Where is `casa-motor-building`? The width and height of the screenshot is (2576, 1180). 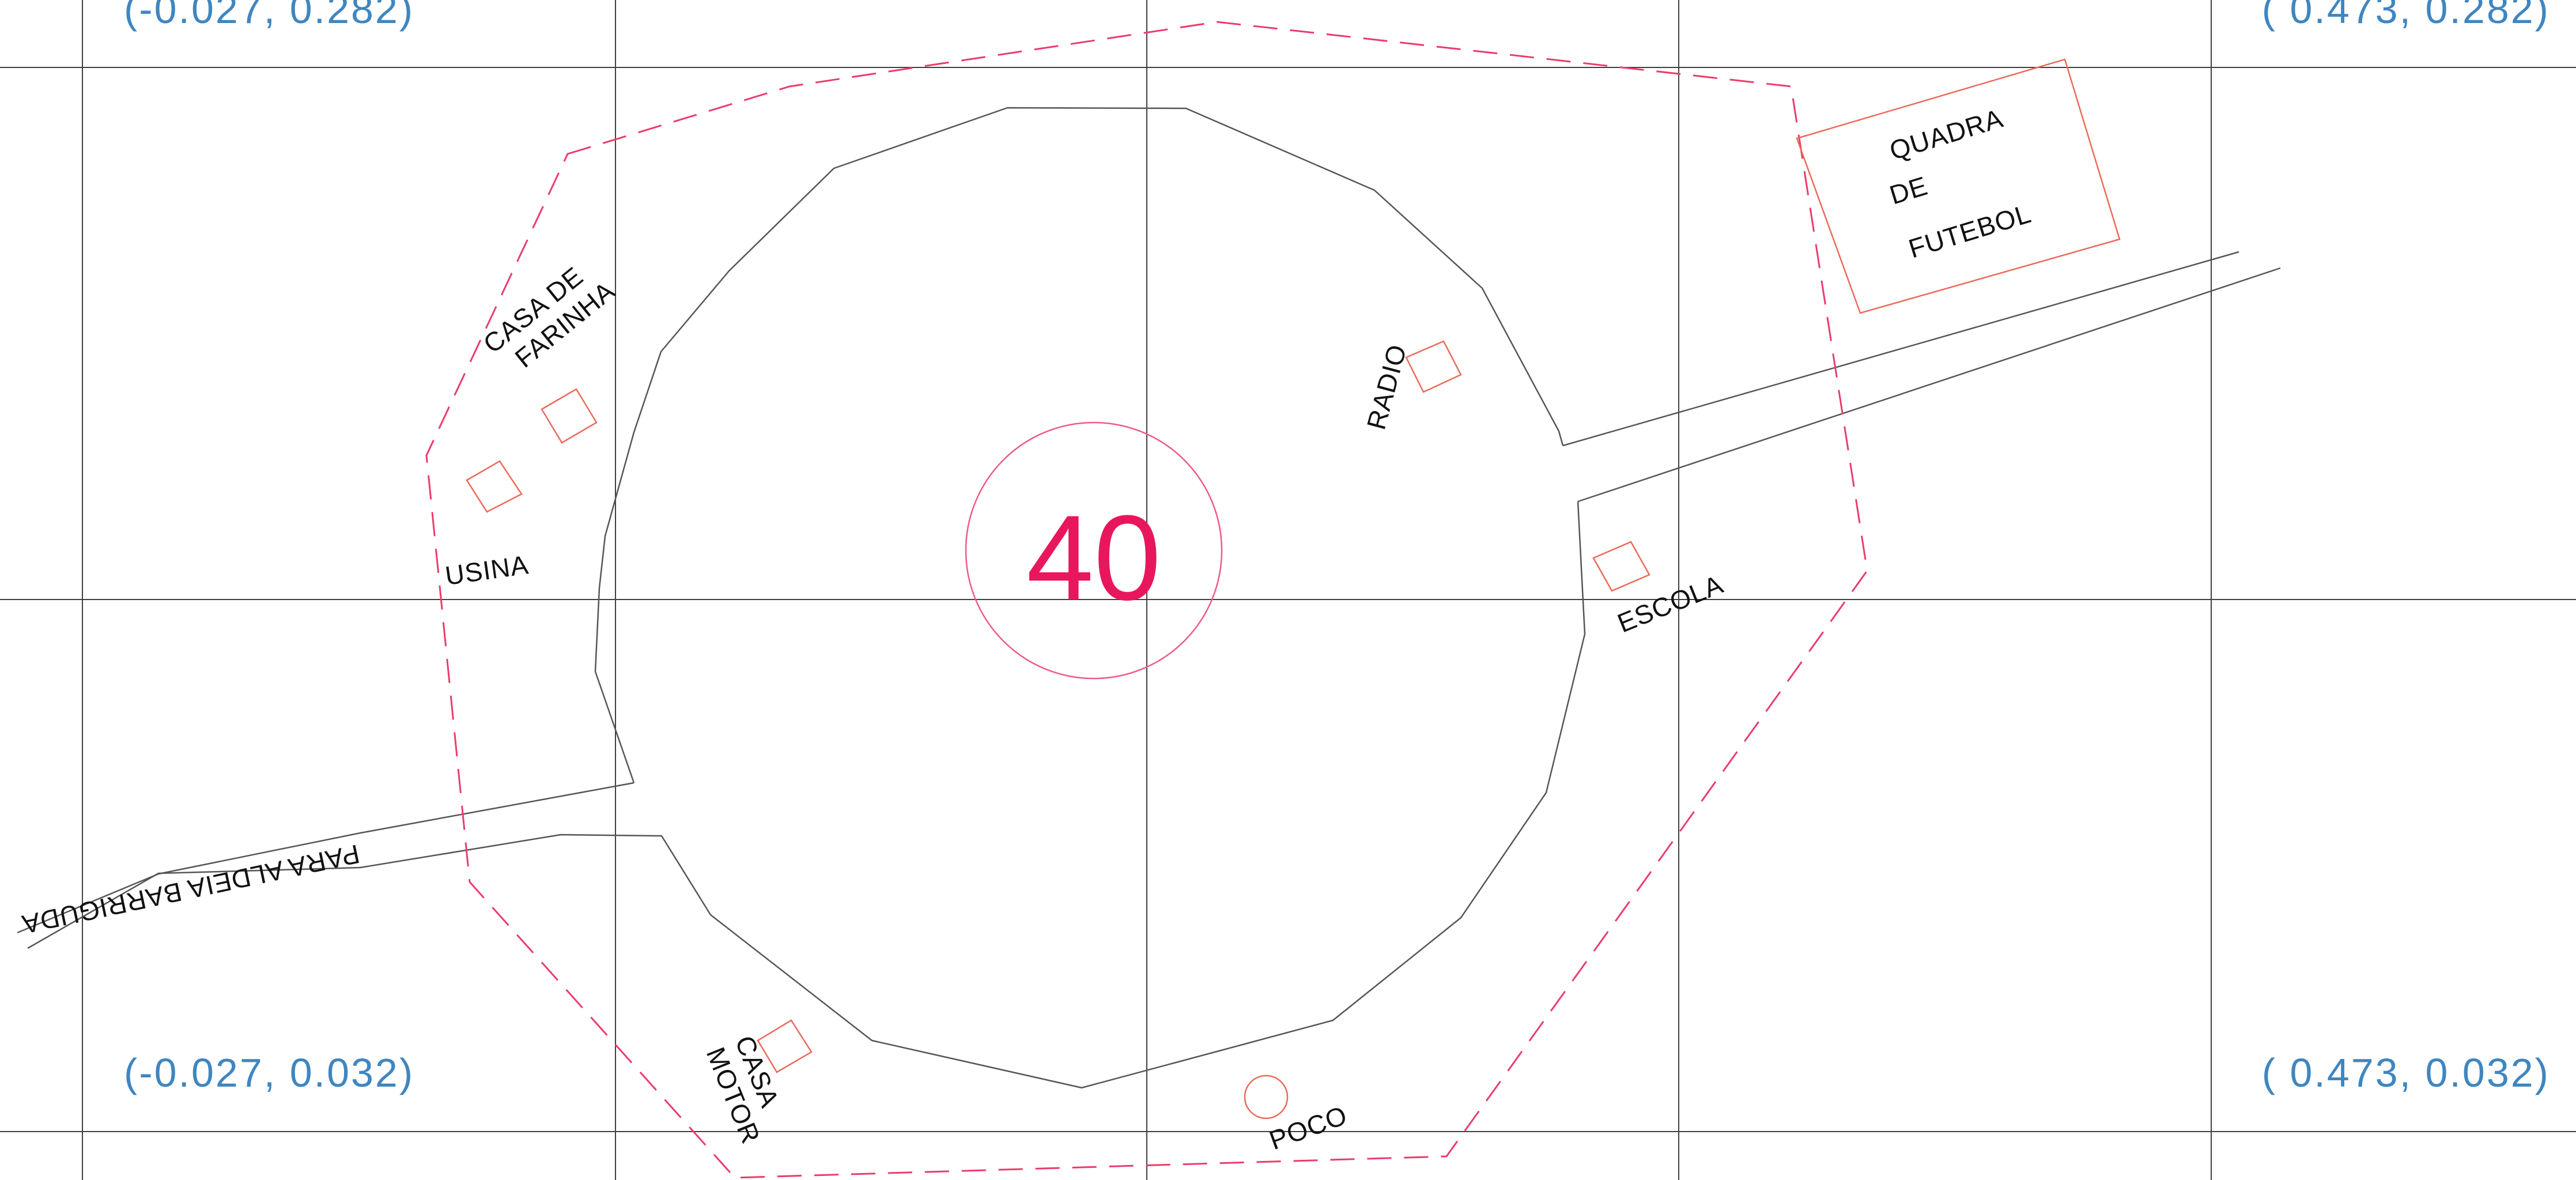 casa-motor-building is located at coordinates (785, 1046).